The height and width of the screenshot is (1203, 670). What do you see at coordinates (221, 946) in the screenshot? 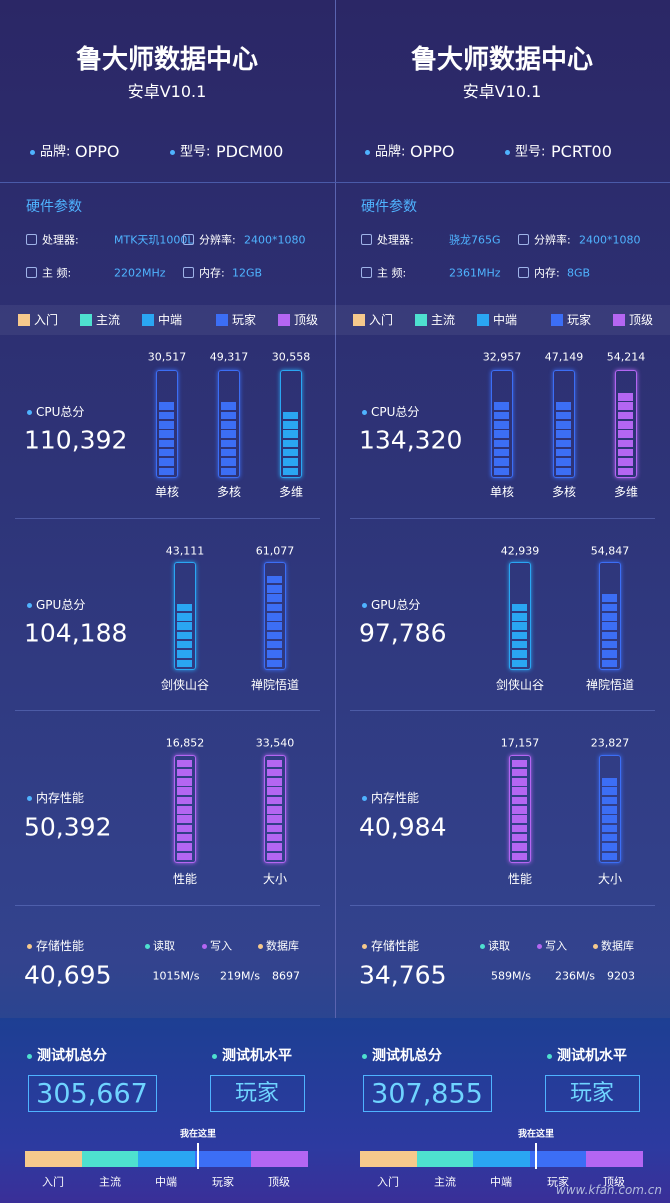
I see `storage-item: 写入` at bounding box center [221, 946].